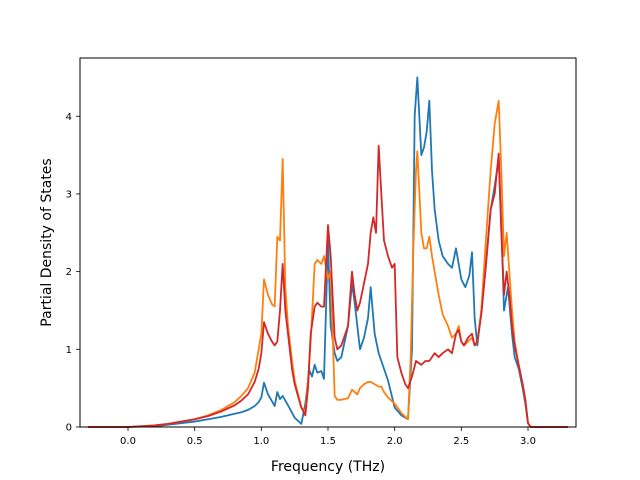 The width and height of the screenshot is (640, 480). What do you see at coordinates (69, 272) in the screenshot?
I see `y-tick-label: 2` at bounding box center [69, 272].